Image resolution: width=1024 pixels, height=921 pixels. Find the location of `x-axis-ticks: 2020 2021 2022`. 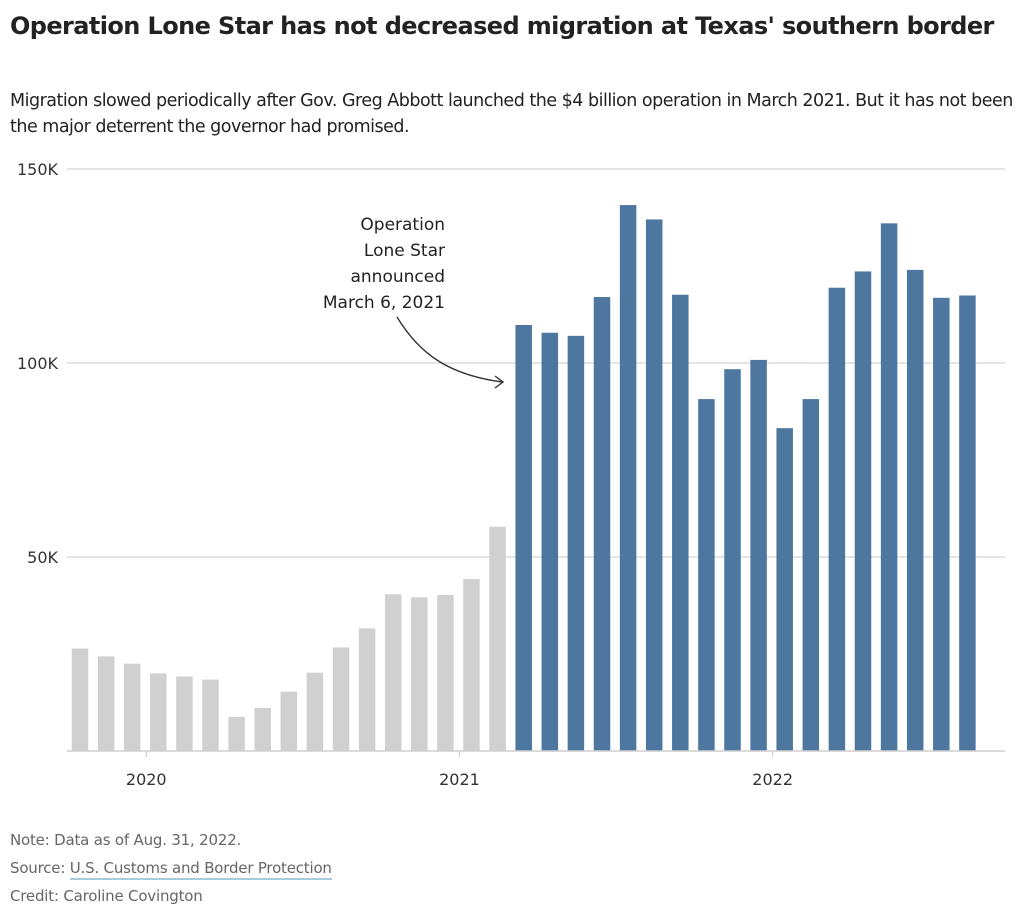

x-axis-ticks: 2020 2021 2022 is located at coordinates (459, 770).